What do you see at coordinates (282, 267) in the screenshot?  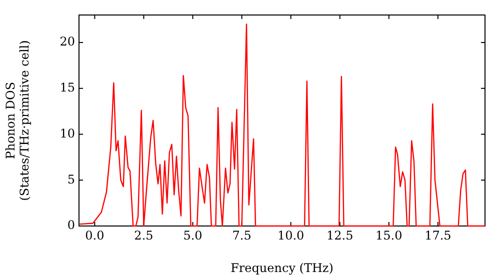 I see `x-axis-title: Frequency (THz)` at bounding box center [282, 267].